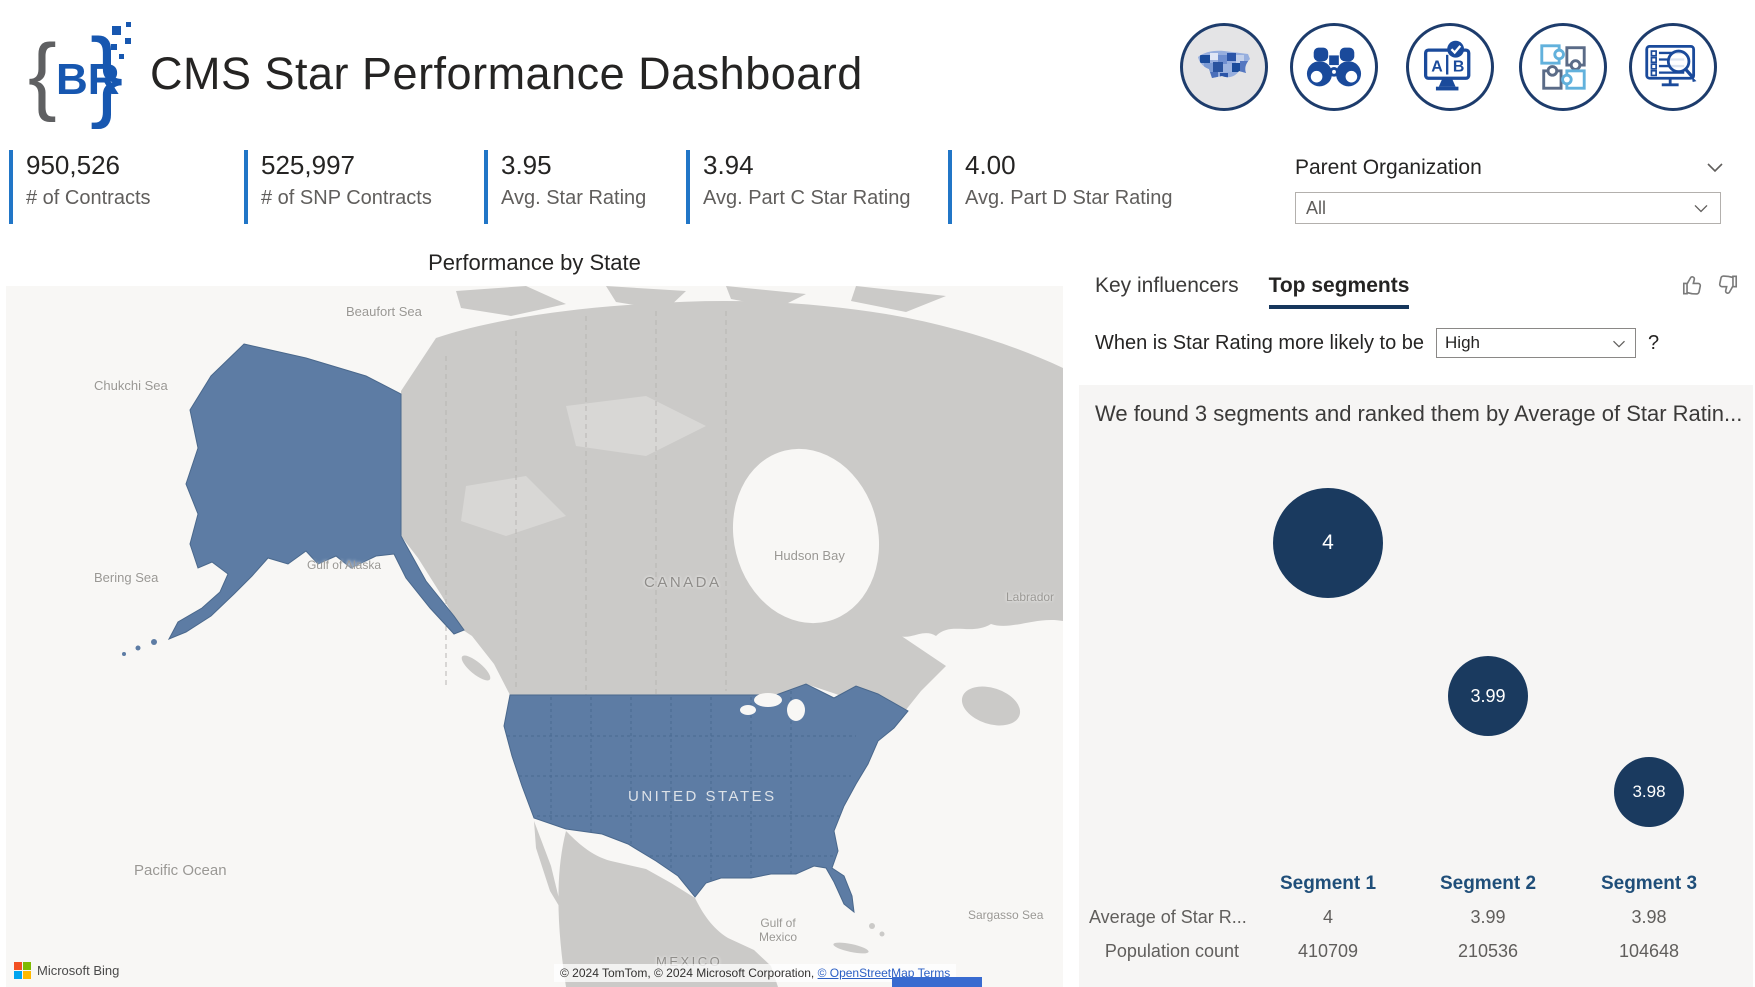  What do you see at coordinates (1328, 951) in the screenshot?
I see `table-cell: 410709` at bounding box center [1328, 951].